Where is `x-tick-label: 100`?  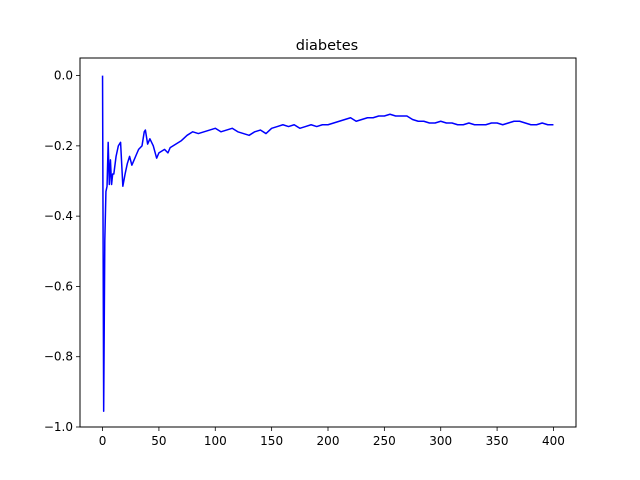
x-tick-label: 100 is located at coordinates (215, 441).